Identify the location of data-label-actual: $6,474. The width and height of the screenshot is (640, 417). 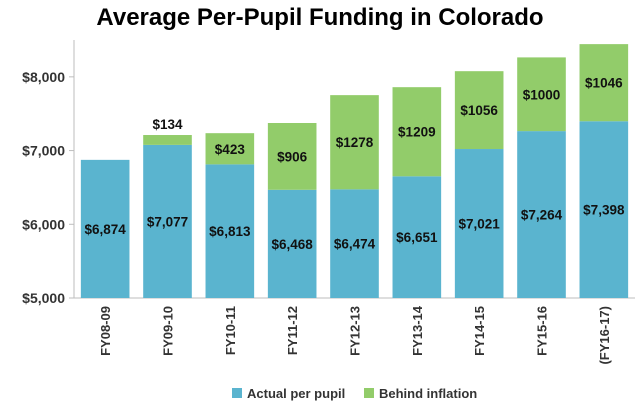
(355, 244).